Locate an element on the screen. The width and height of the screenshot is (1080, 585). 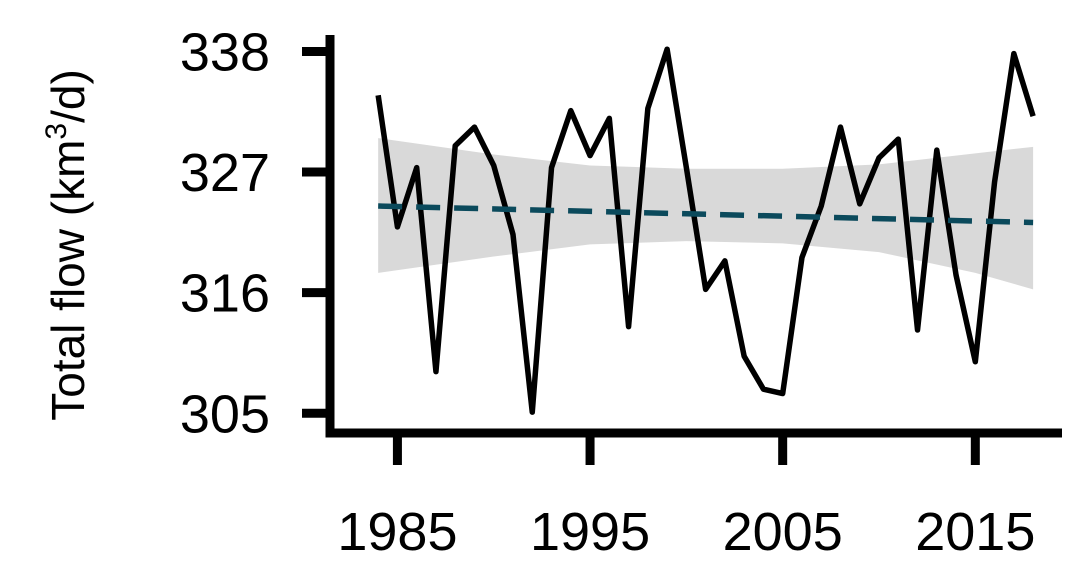
x-tick-label: 2015 is located at coordinates (975, 532).